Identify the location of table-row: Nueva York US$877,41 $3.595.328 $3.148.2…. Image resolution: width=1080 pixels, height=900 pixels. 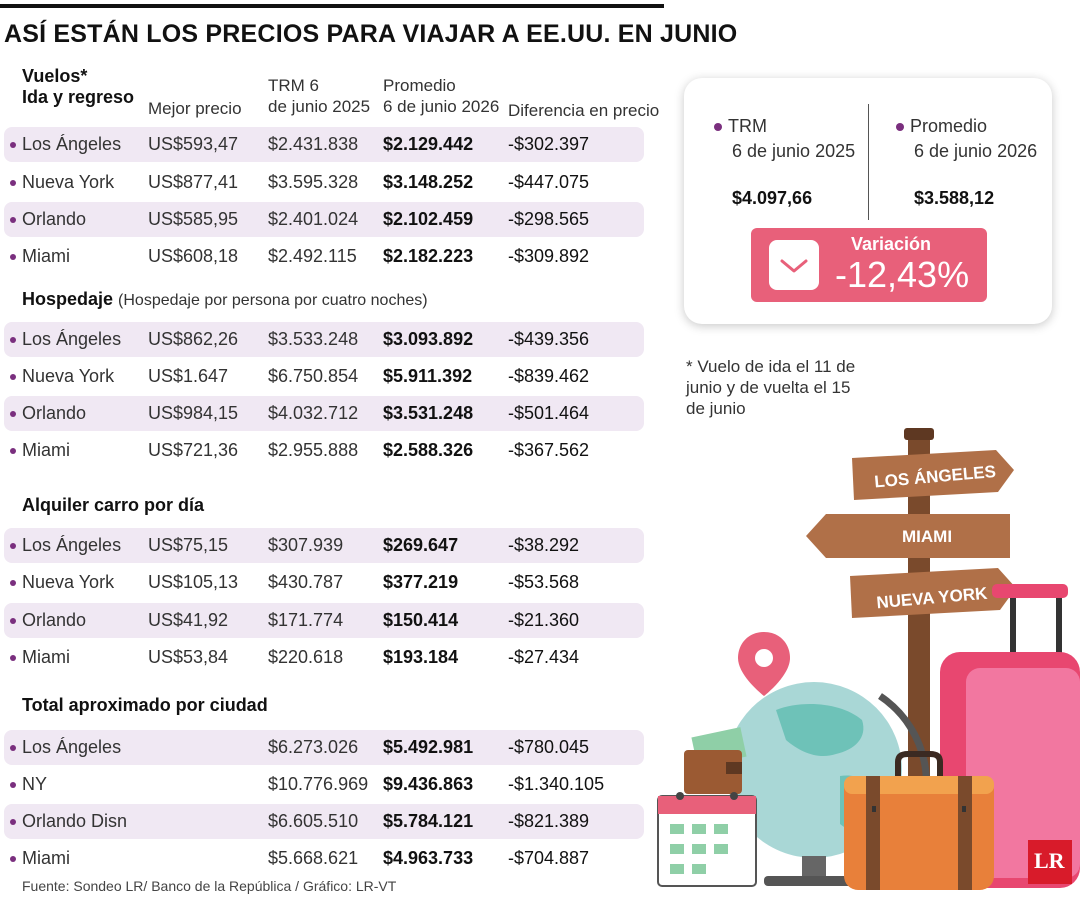
(324, 182).